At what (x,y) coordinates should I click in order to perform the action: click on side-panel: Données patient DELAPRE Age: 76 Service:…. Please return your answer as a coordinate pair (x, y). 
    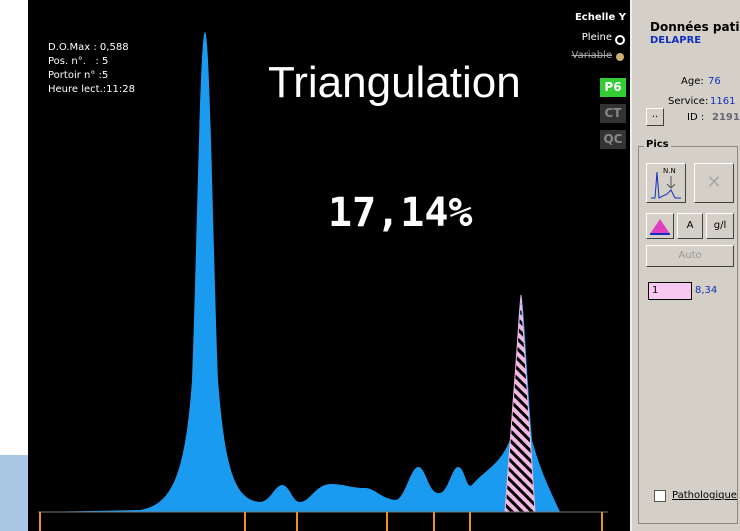
    Looking at the image, I should click on (685, 265).